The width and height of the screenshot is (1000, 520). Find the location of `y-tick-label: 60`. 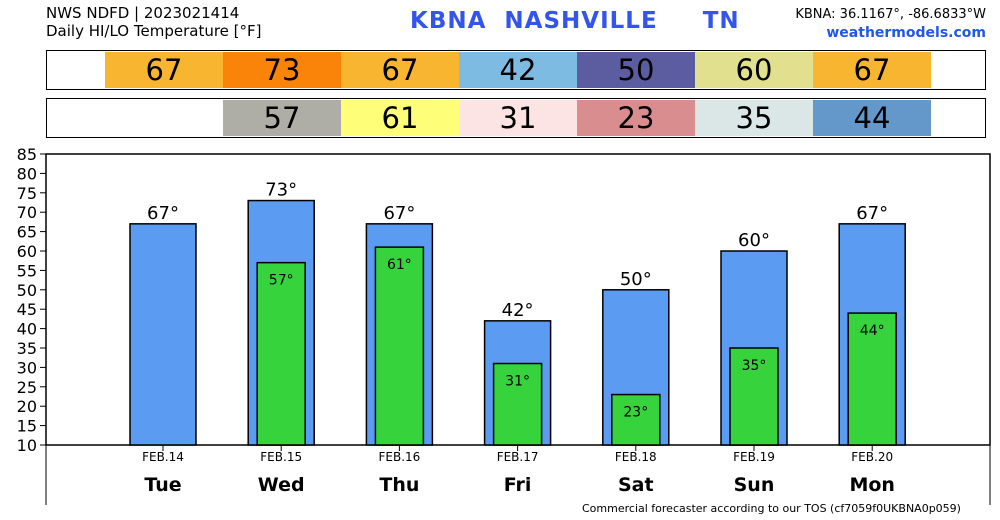

y-tick-label: 60 is located at coordinates (27, 251).